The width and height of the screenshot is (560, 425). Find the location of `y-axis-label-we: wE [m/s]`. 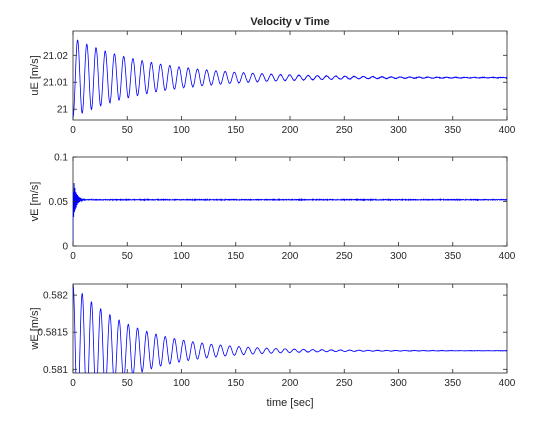

y-axis-label-we: wE [m/s] is located at coordinates (35, 328).